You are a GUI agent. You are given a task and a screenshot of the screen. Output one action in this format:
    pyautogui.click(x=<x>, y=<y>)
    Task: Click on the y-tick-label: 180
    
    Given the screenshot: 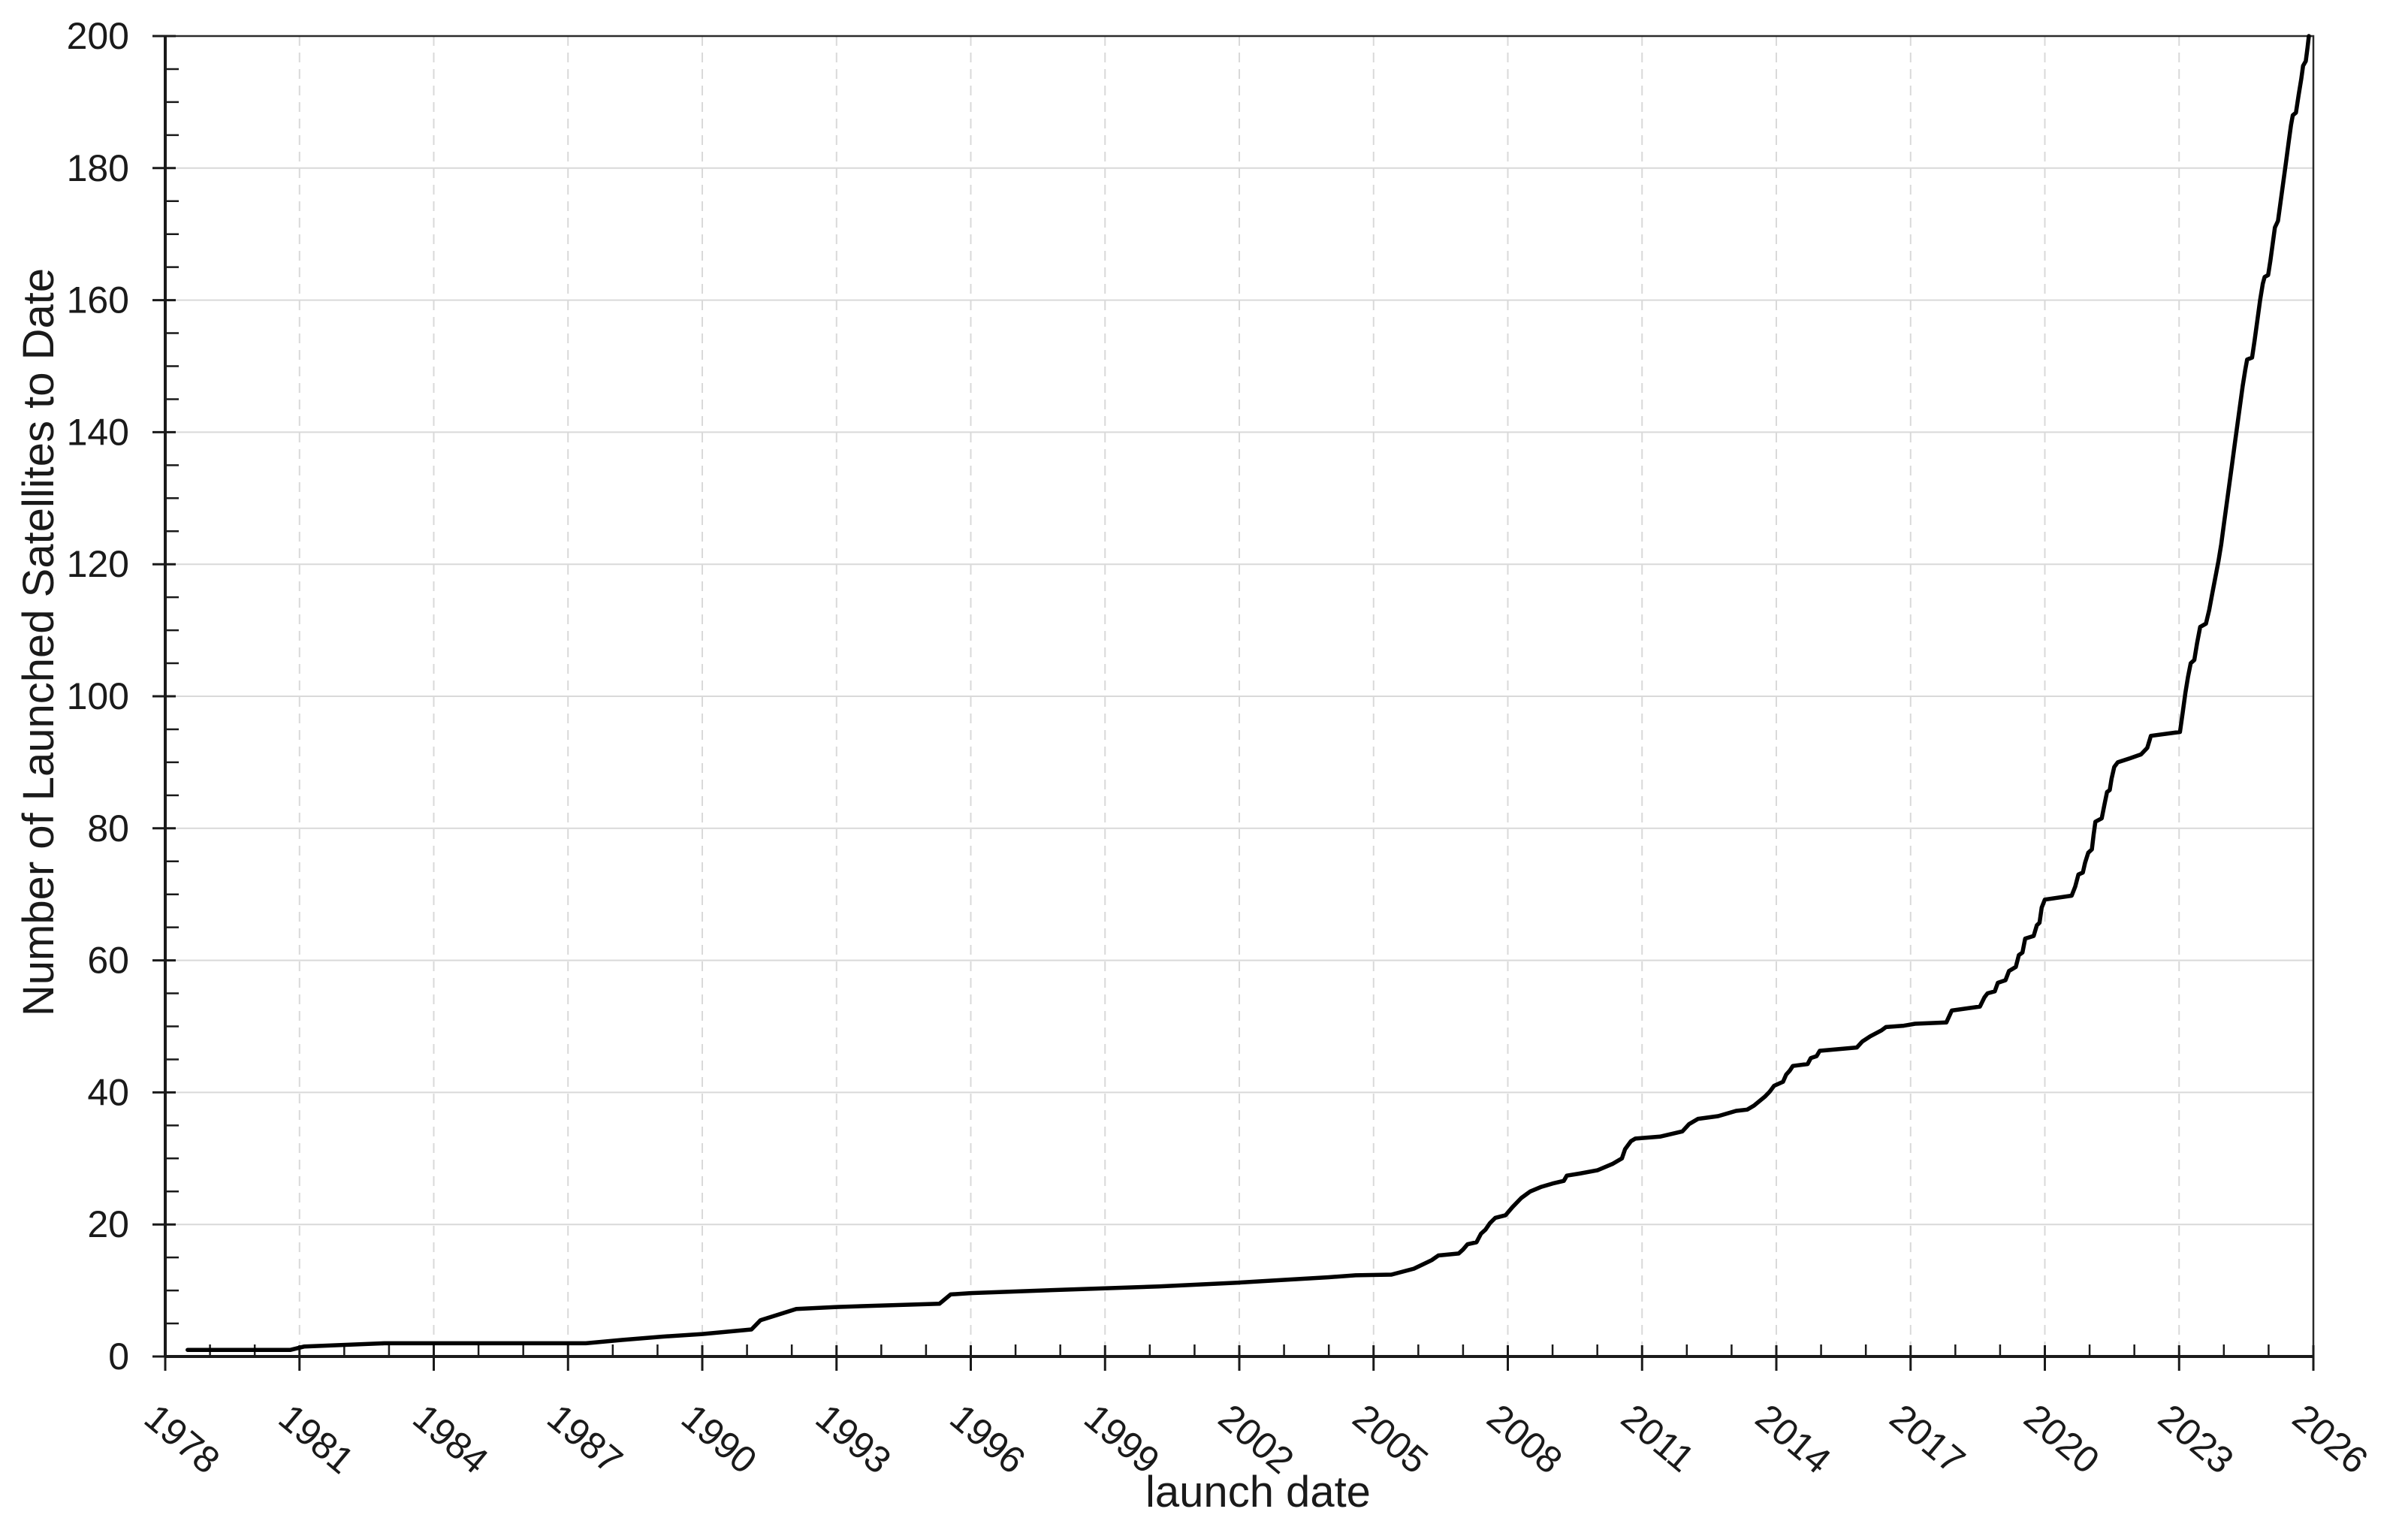 What is the action you would take?
    pyautogui.click(x=98, y=168)
    